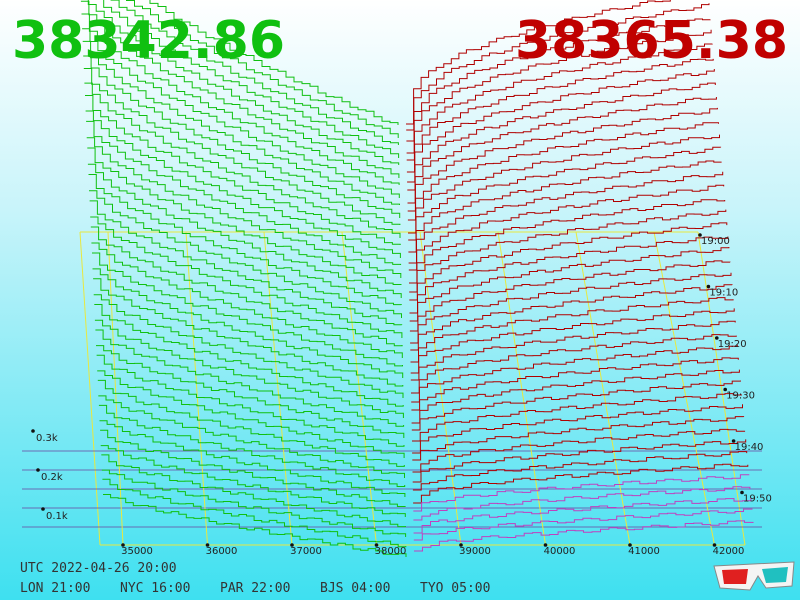  What do you see at coordinates (306, 551) in the screenshot?
I see `price-label: 37000` at bounding box center [306, 551].